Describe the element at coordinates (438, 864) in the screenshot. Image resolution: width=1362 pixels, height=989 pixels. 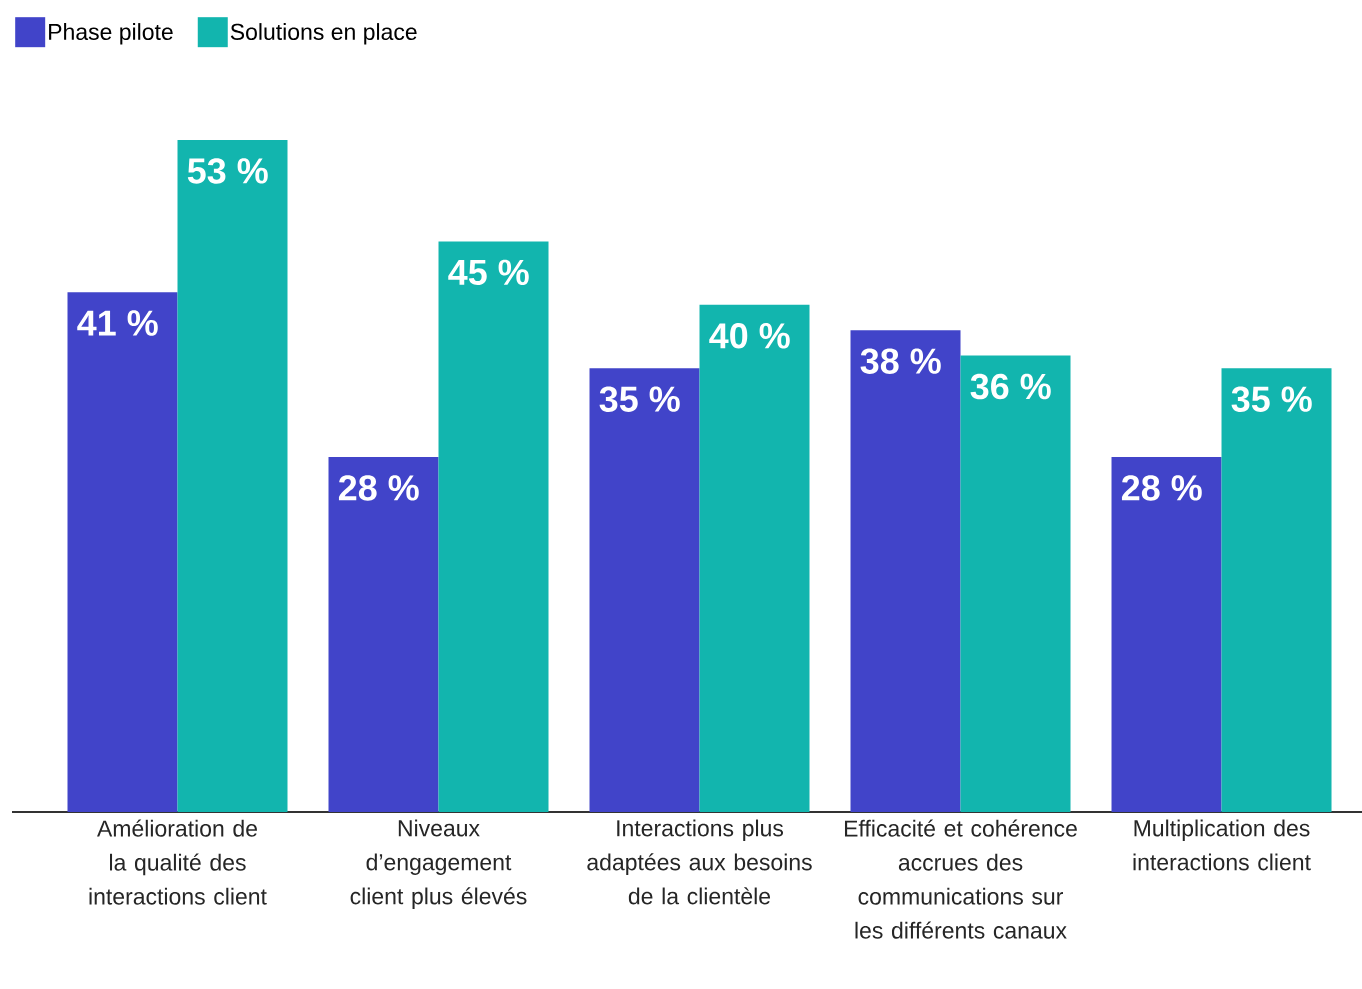
I see `x-tick-label: Niveaux d’engagement client plus élevés` at that location.